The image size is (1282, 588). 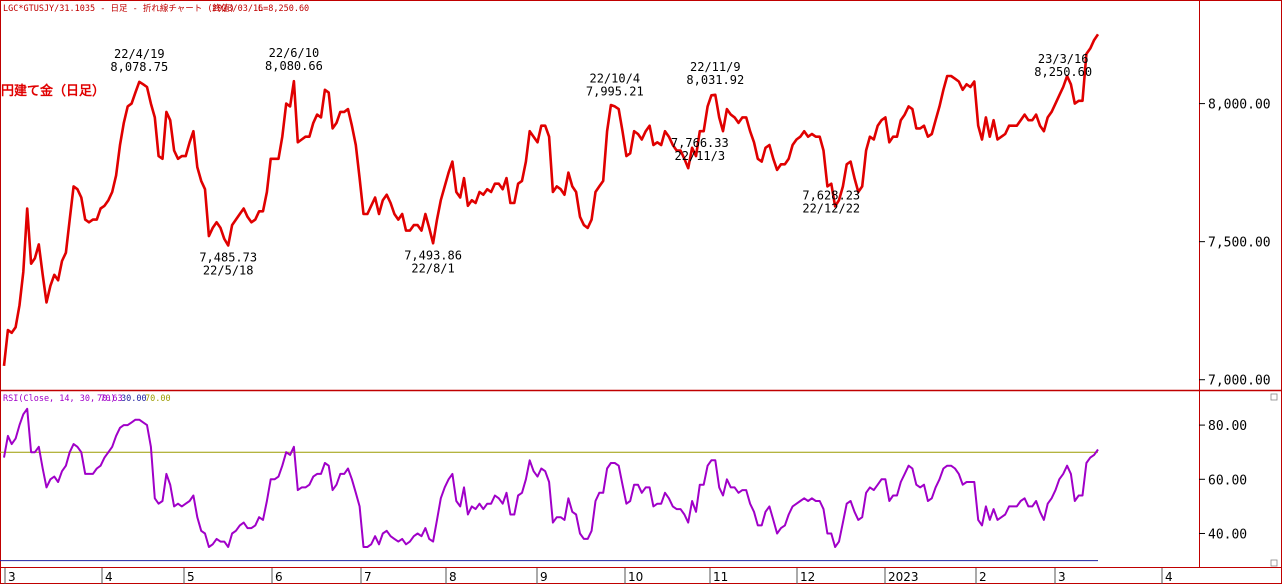 I want to click on rsi-header-value1: 70.63, so click(x=110, y=399).